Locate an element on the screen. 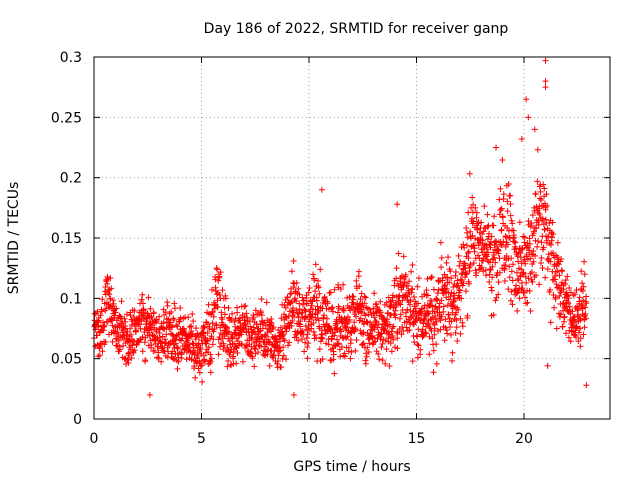 This screenshot has width=640, height=480. y-tick-label: 0.25 is located at coordinates (66, 118).